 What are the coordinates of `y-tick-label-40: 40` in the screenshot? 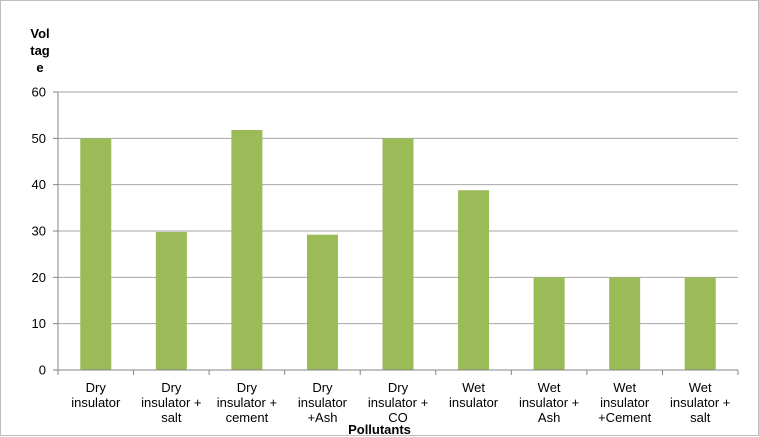 It's located at (39, 184).